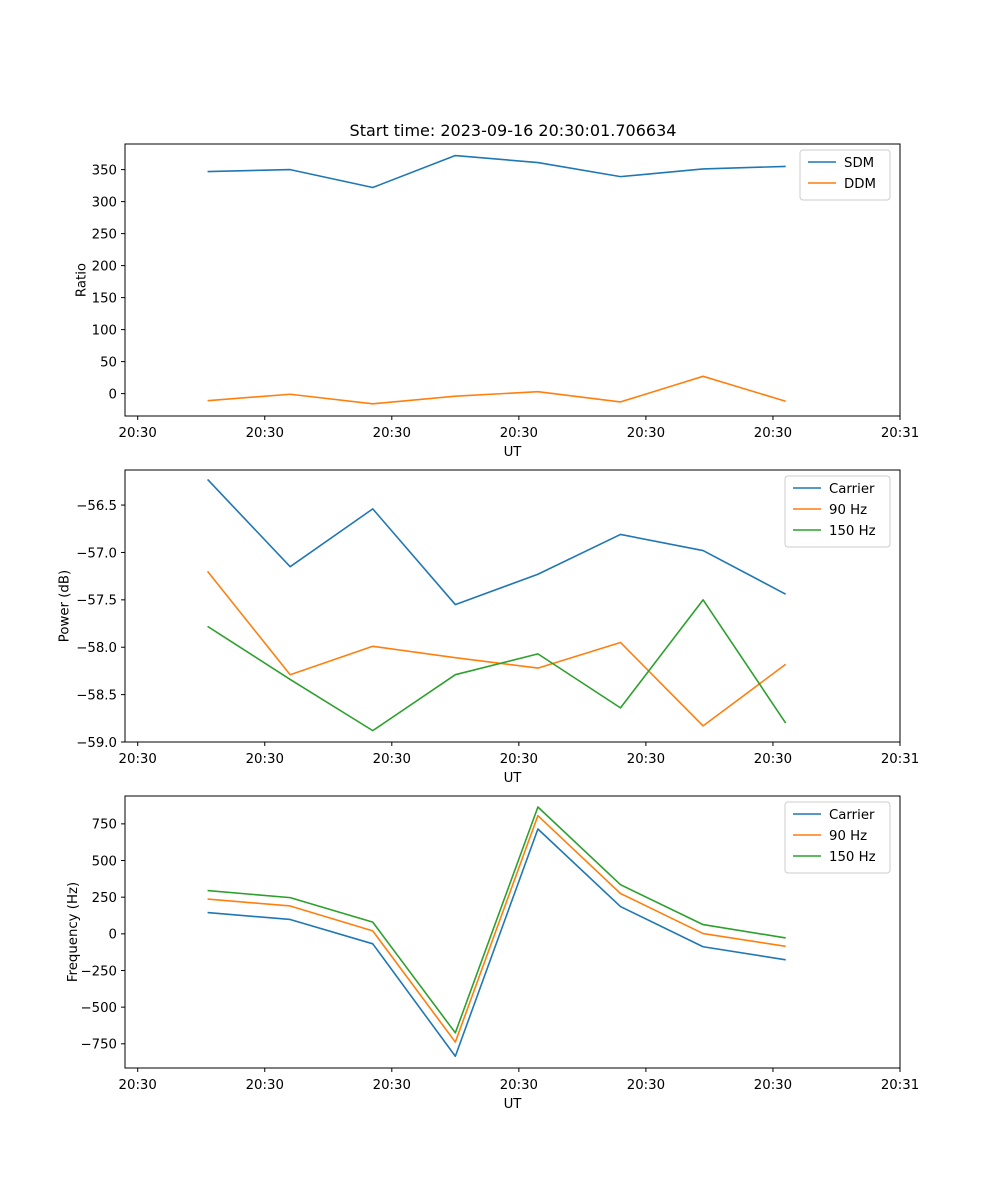 This screenshot has height=1200, width=1000. I want to click on y-tick-label: 200, so click(104, 266).